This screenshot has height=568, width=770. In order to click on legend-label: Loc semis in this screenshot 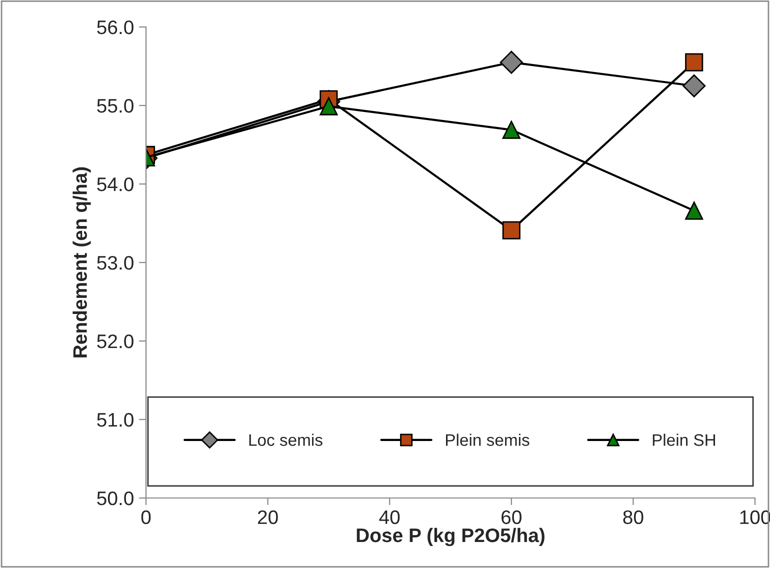, I will do `click(285, 440)`.